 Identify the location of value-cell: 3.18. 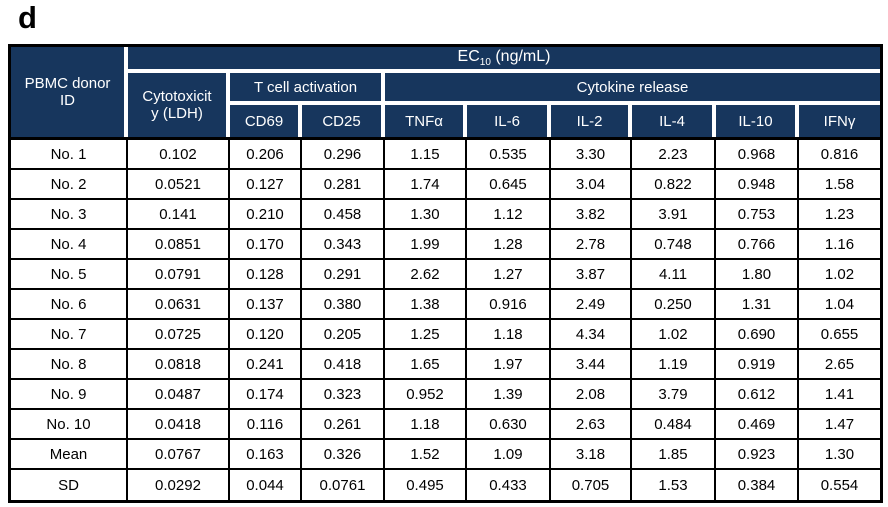
(591, 455).